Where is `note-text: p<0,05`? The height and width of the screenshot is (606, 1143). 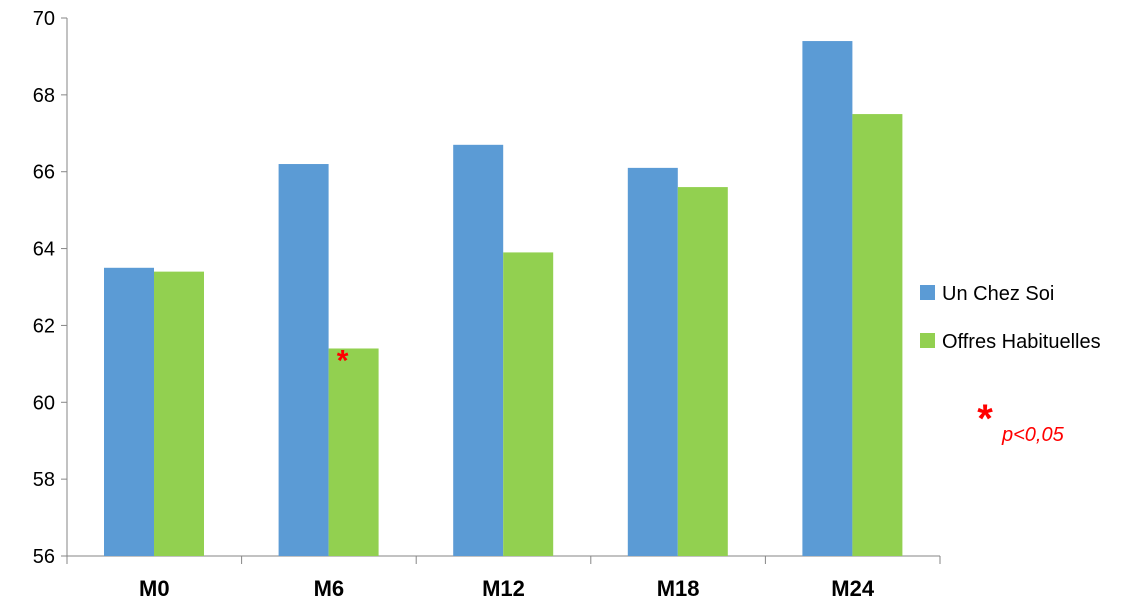 note-text: p<0,05 is located at coordinates (1033, 435).